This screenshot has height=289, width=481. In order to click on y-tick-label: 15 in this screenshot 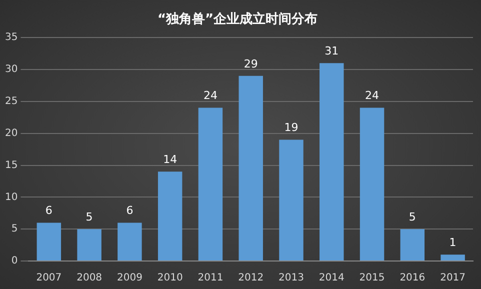, I will do `click(11, 165)`.